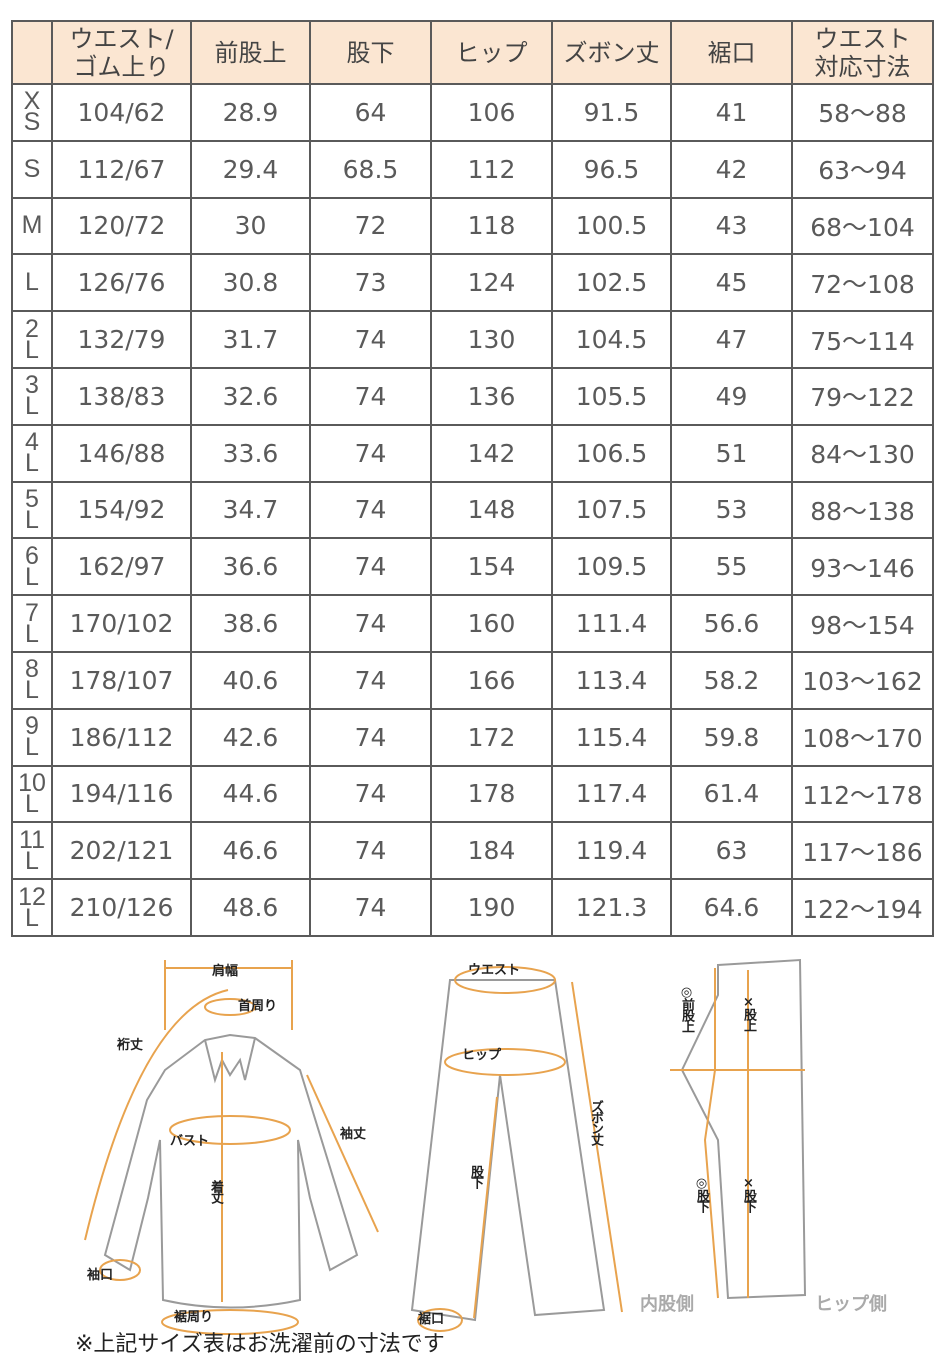 The image size is (940, 1360). What do you see at coordinates (611, 680) in the screenshot?
I see `table-cell: 113.4` at bounding box center [611, 680].